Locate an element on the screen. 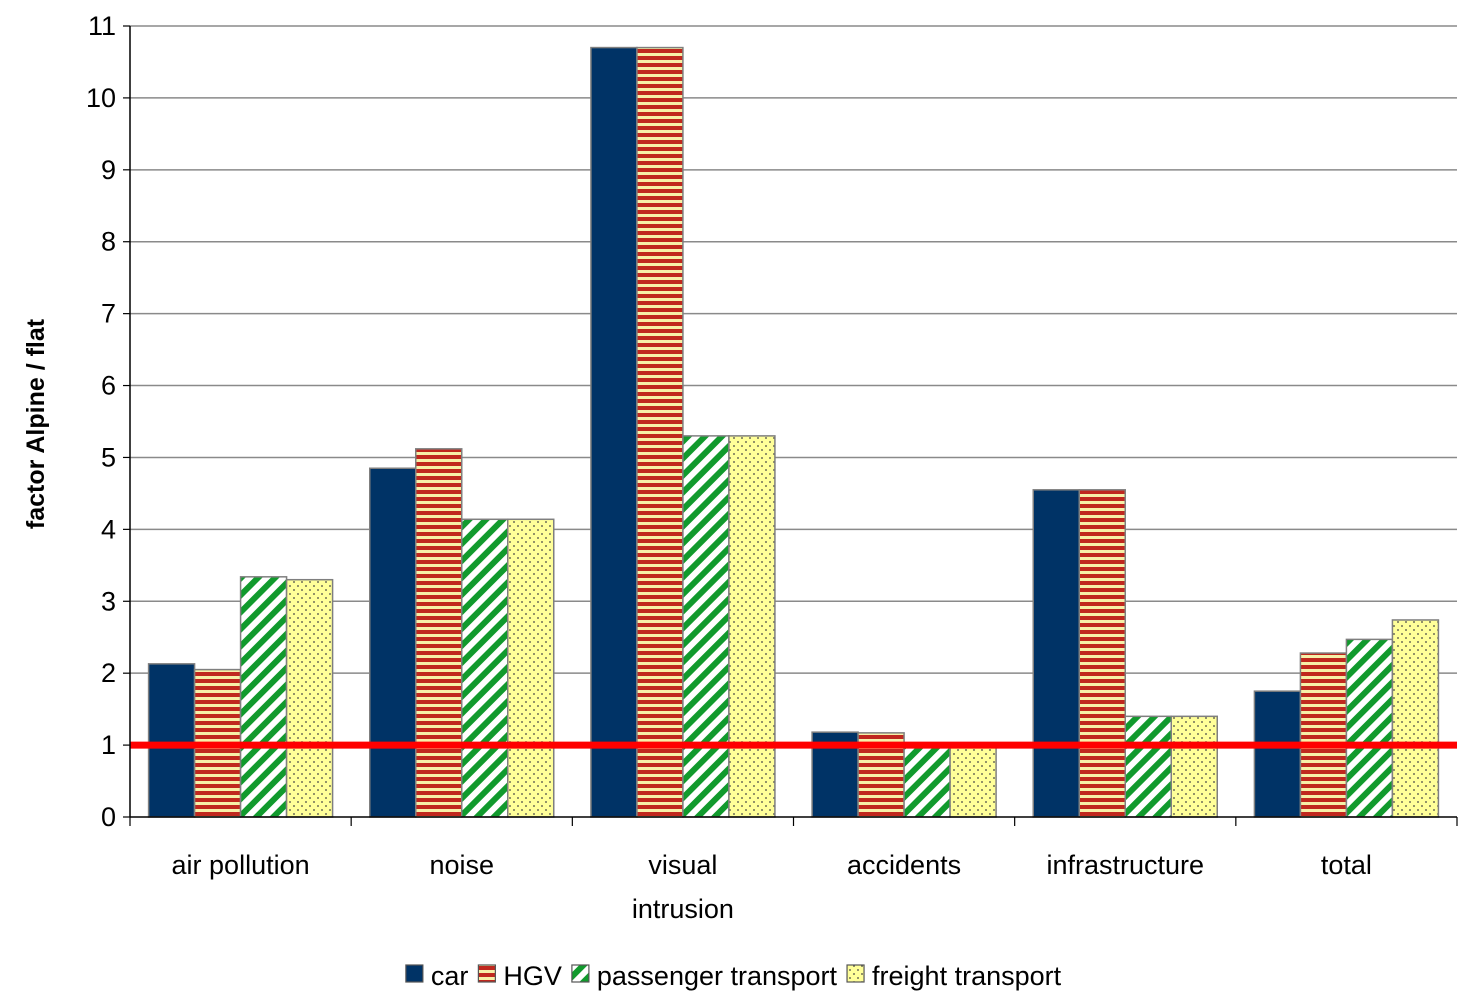 The image size is (1467, 999). legend-swatch-freight-transport is located at coordinates (855, 973).